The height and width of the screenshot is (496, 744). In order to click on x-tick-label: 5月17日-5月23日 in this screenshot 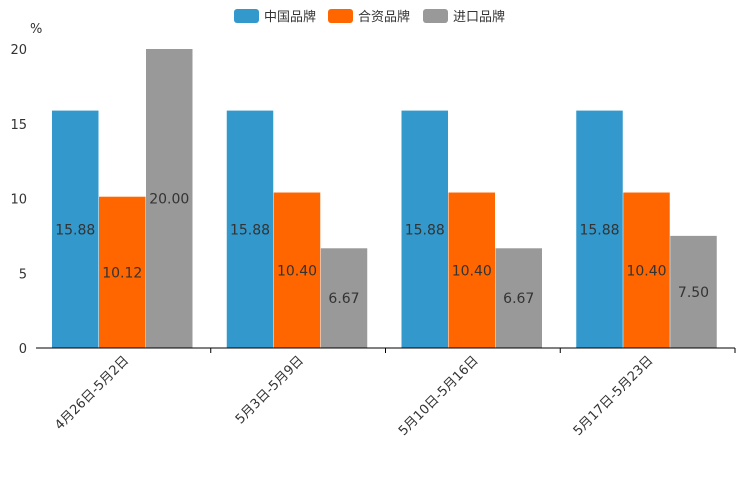, I will do `click(614, 396)`.